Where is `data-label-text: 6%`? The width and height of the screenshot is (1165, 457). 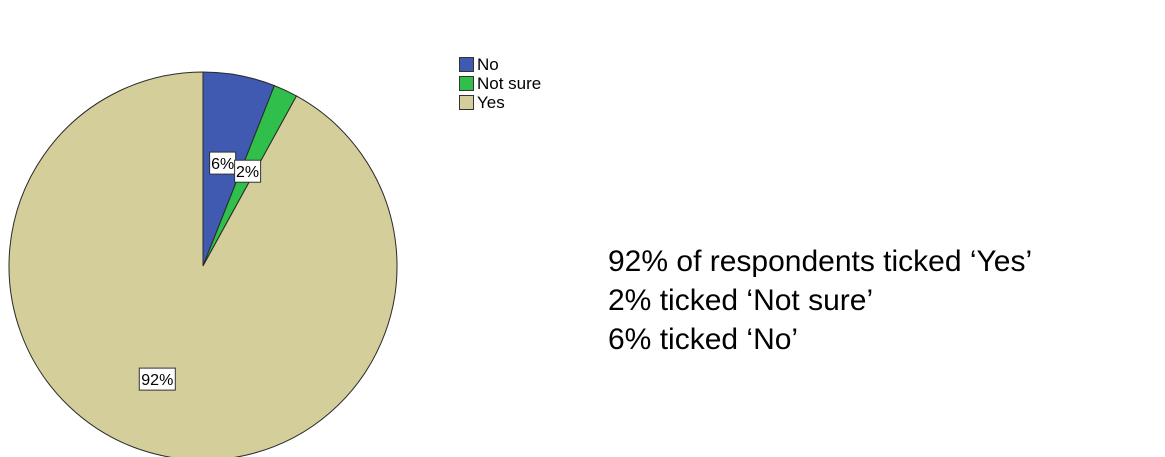
data-label-text: 6% is located at coordinates (222, 164).